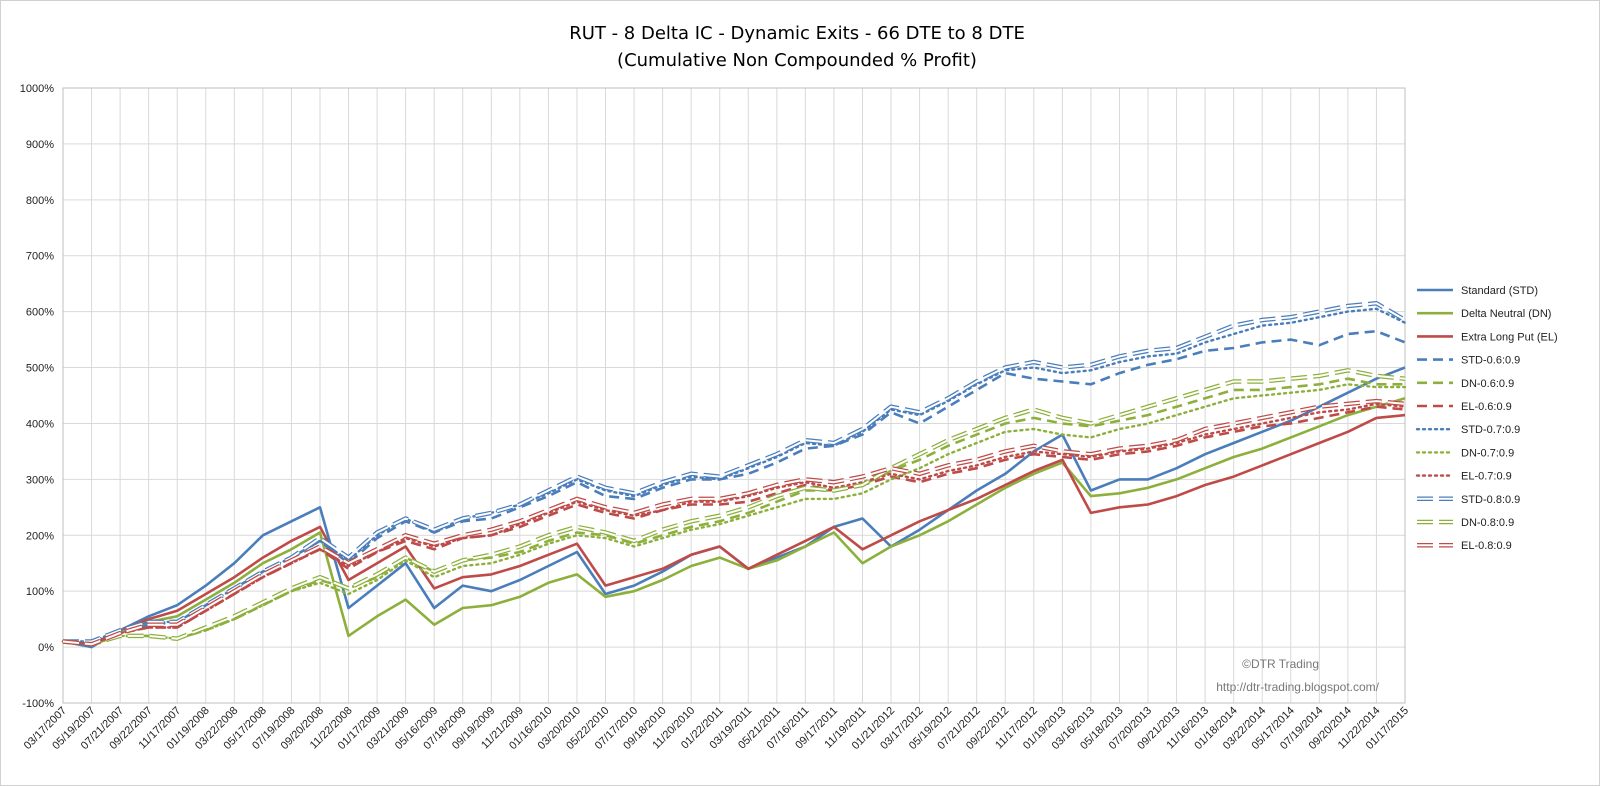 This screenshot has height=786, width=1600. What do you see at coordinates (1487, 523) in the screenshot?
I see `legend-label: DN-0.8:0.9` at bounding box center [1487, 523].